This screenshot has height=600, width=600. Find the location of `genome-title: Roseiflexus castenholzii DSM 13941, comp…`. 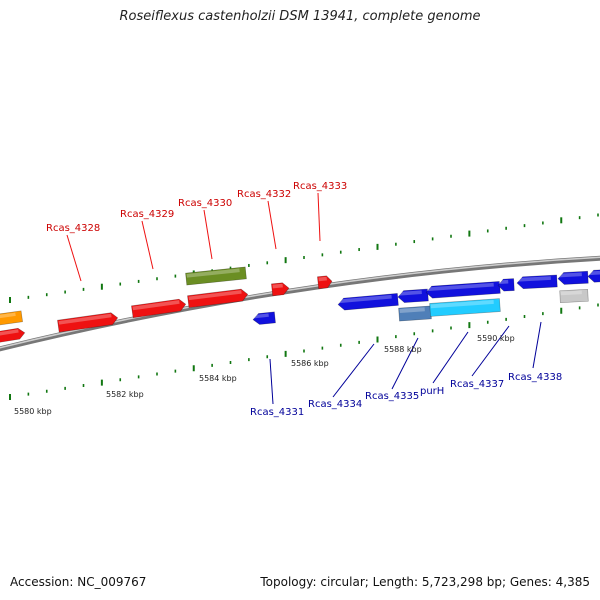

genome-title: Roseiflexus castenholzii DSM 13941, comp… is located at coordinates (300, 16).